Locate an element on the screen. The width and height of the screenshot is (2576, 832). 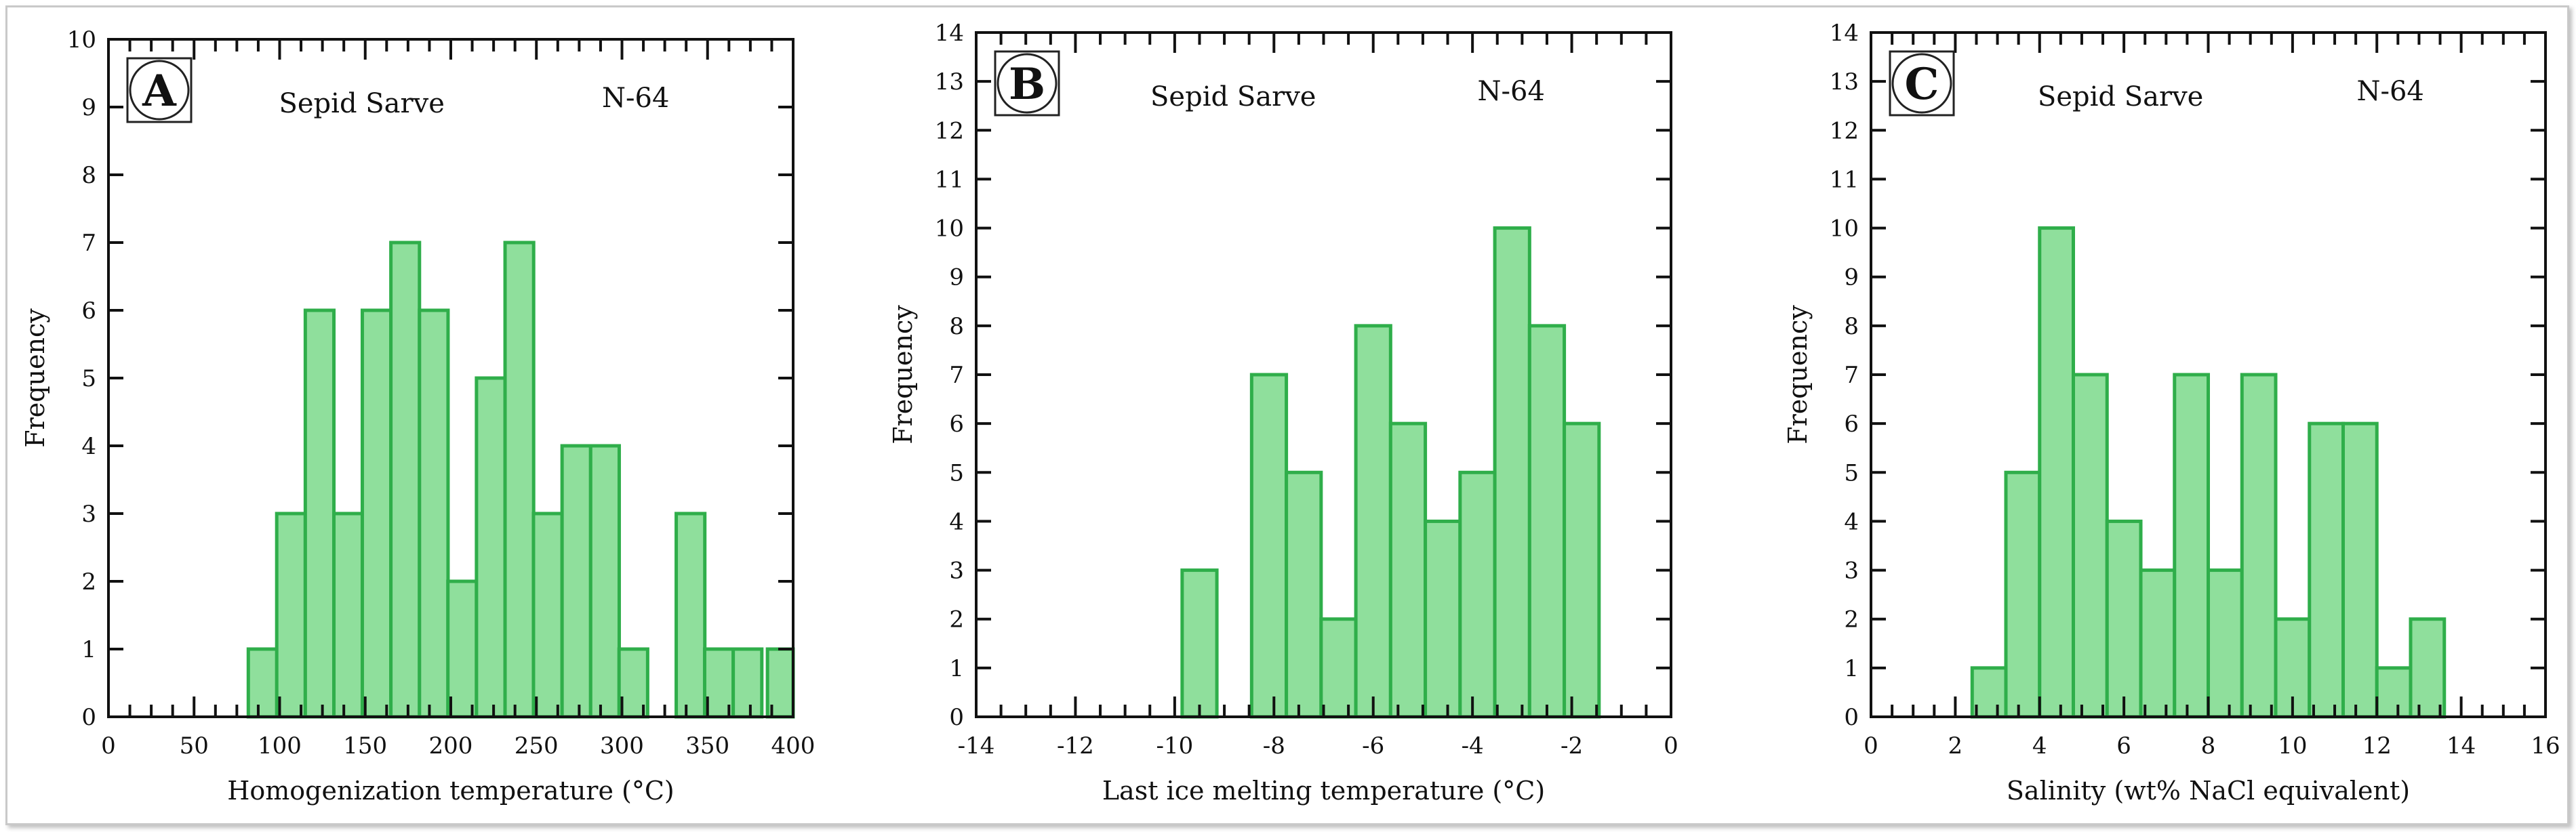
x-tick-label: 50 is located at coordinates (194, 746).